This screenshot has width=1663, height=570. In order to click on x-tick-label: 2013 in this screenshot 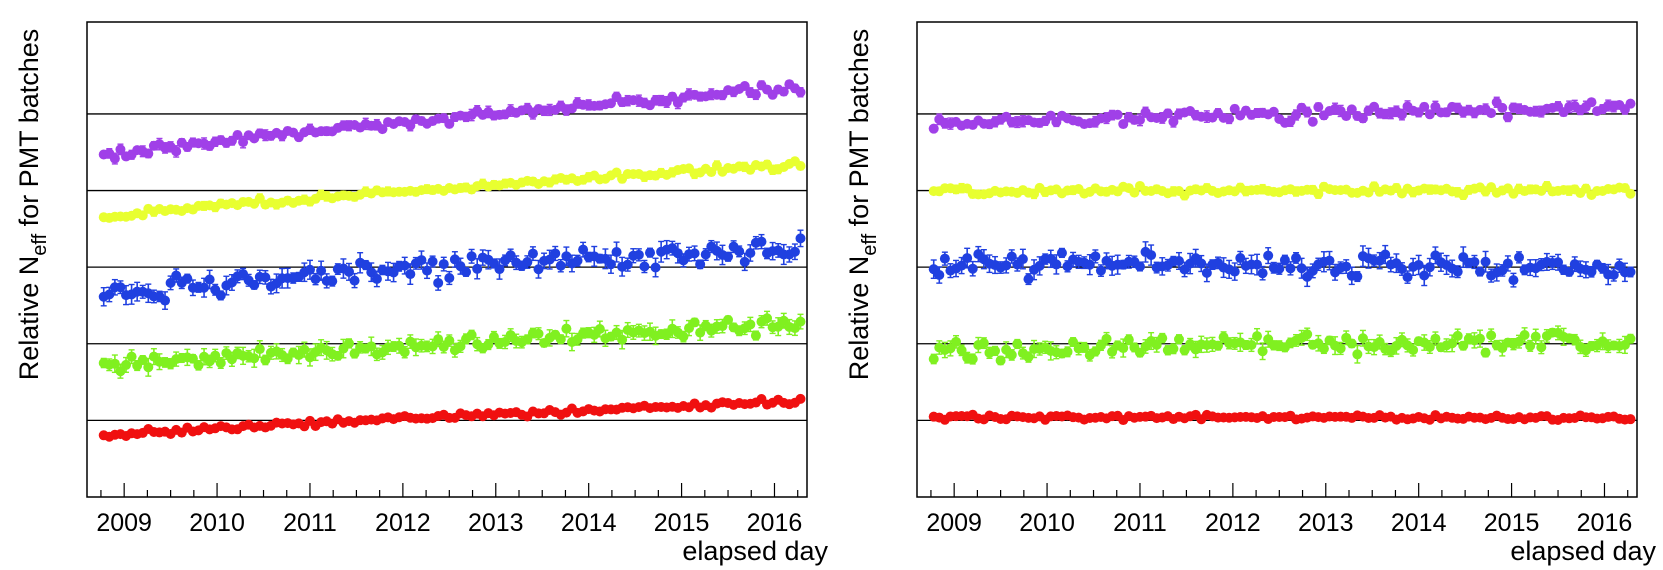, I will do `click(1326, 523)`.